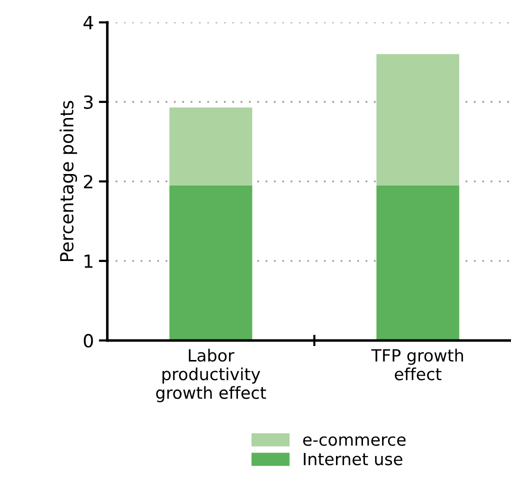  Describe the element at coordinates (88, 261) in the screenshot. I see `y-tick-label: 1` at that location.